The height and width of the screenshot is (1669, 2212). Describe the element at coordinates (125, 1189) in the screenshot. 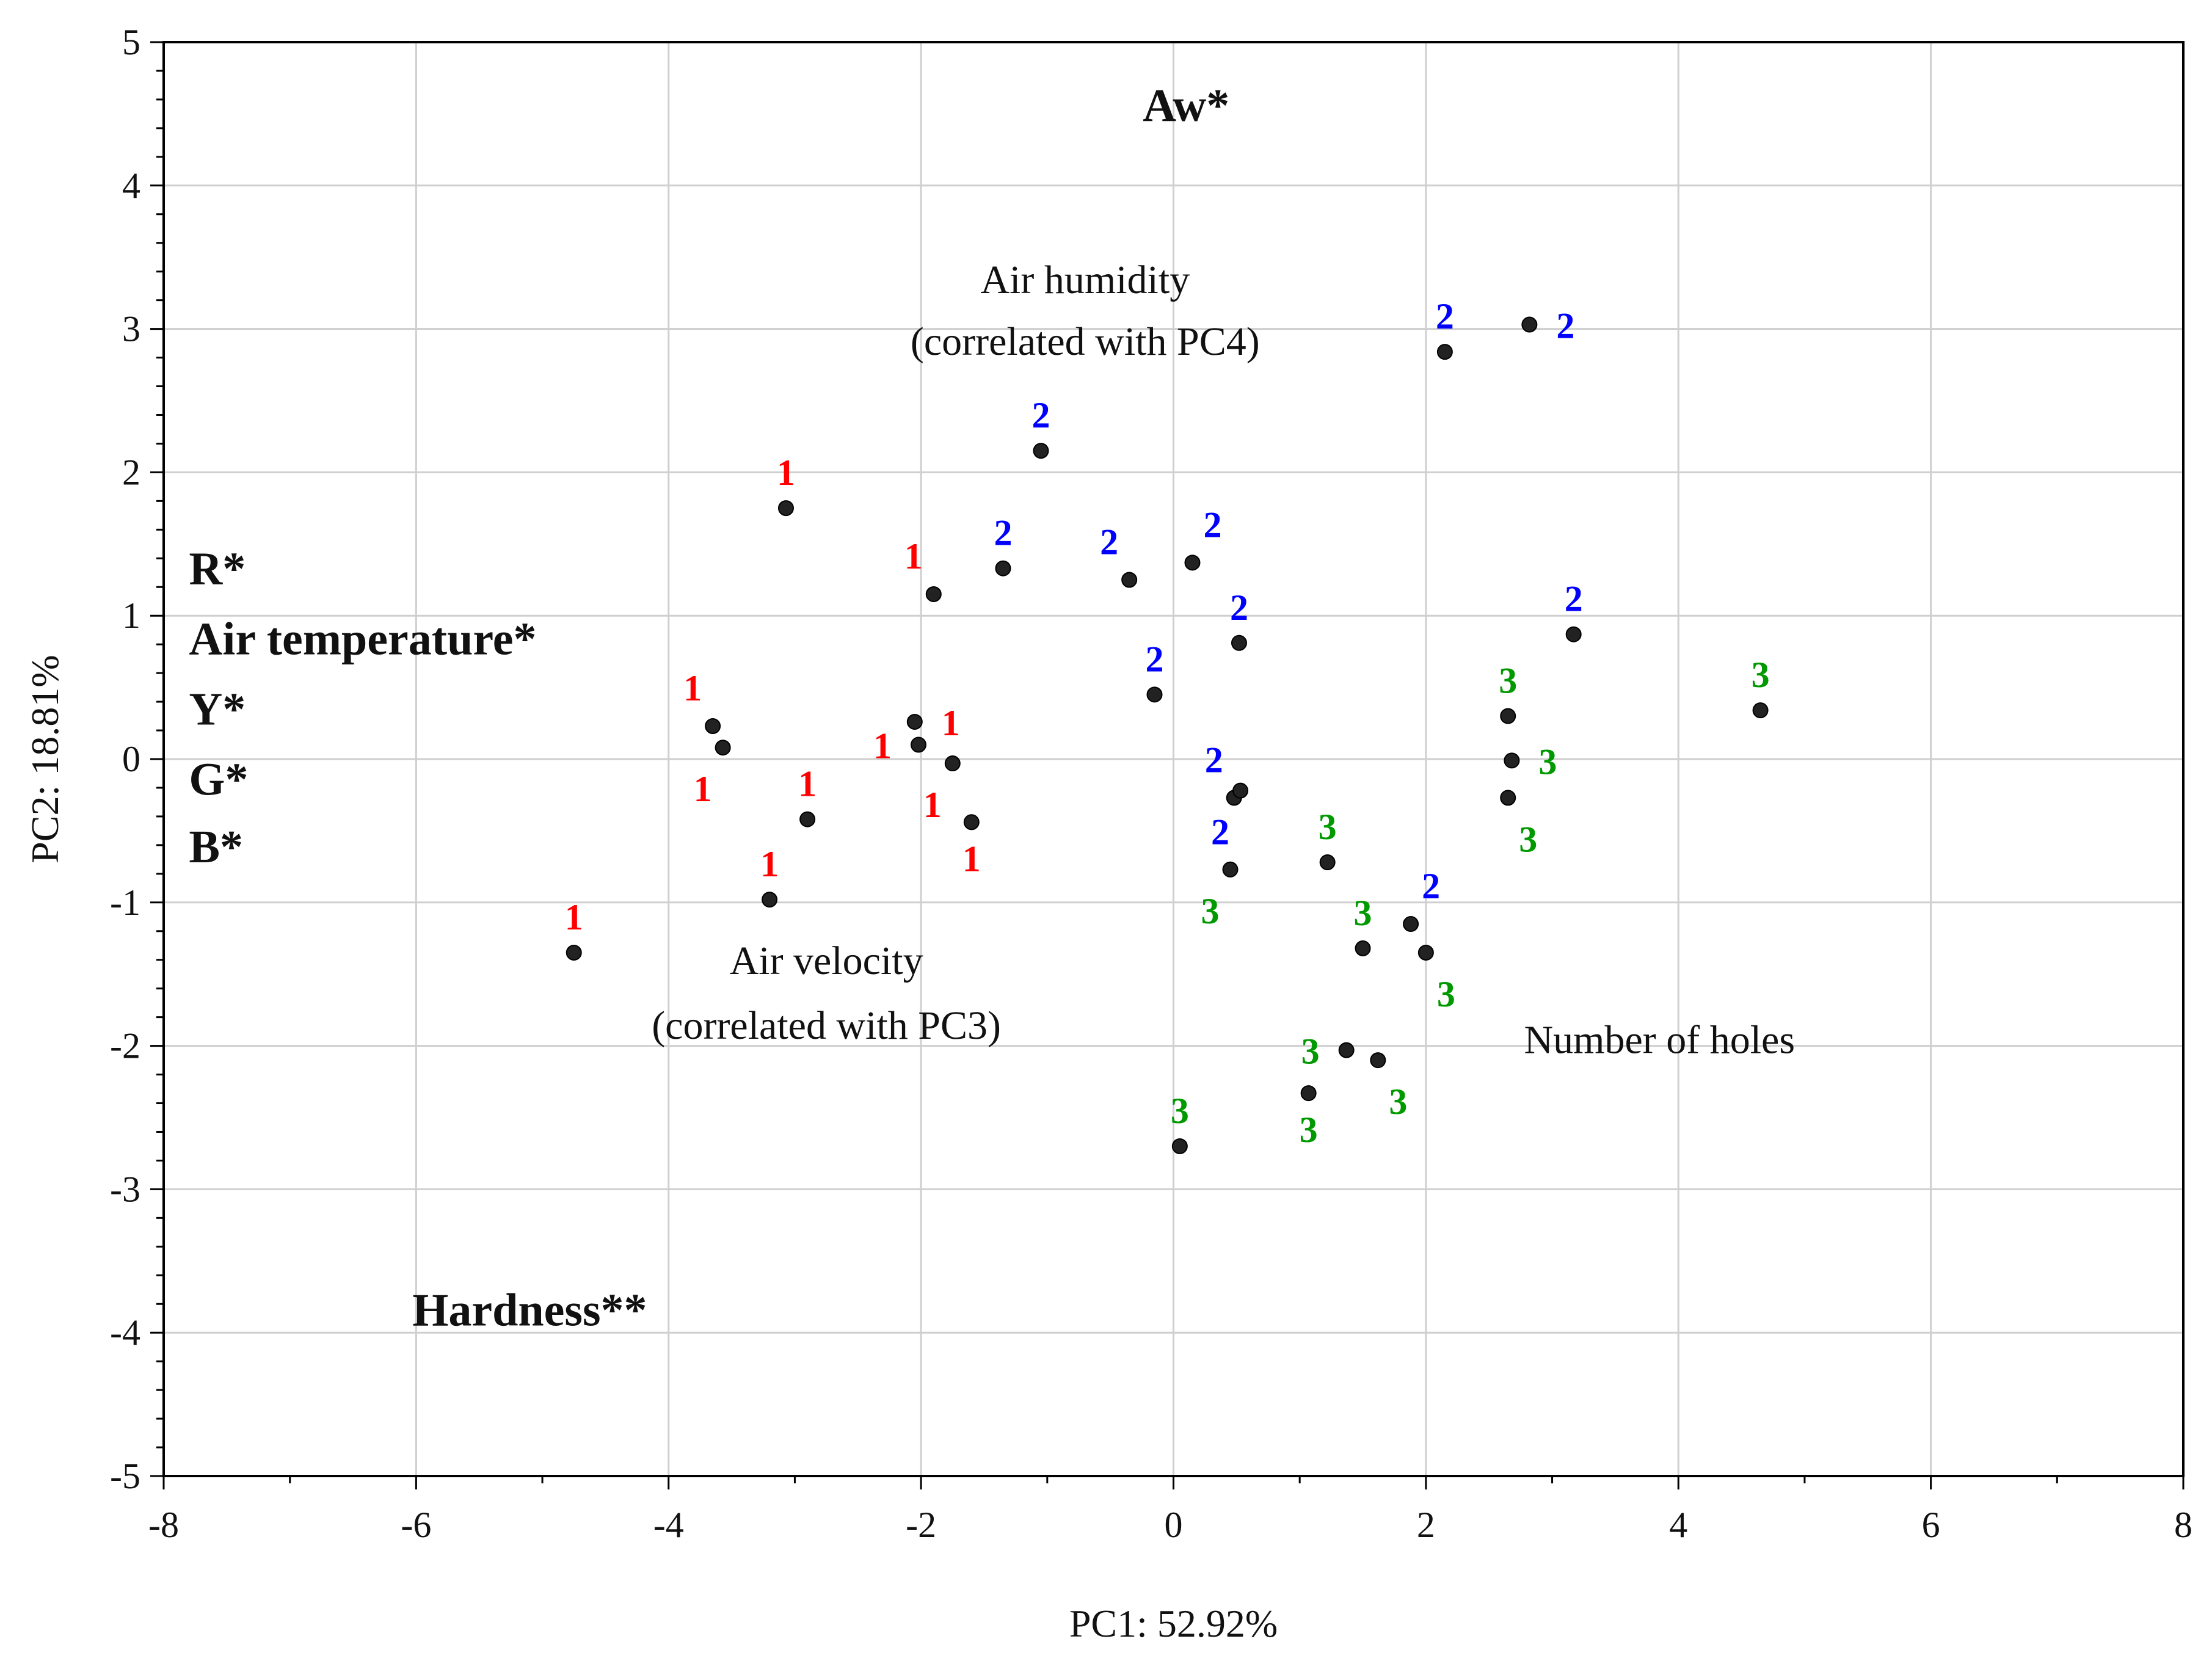

I see `y-tick-label: -3` at that location.